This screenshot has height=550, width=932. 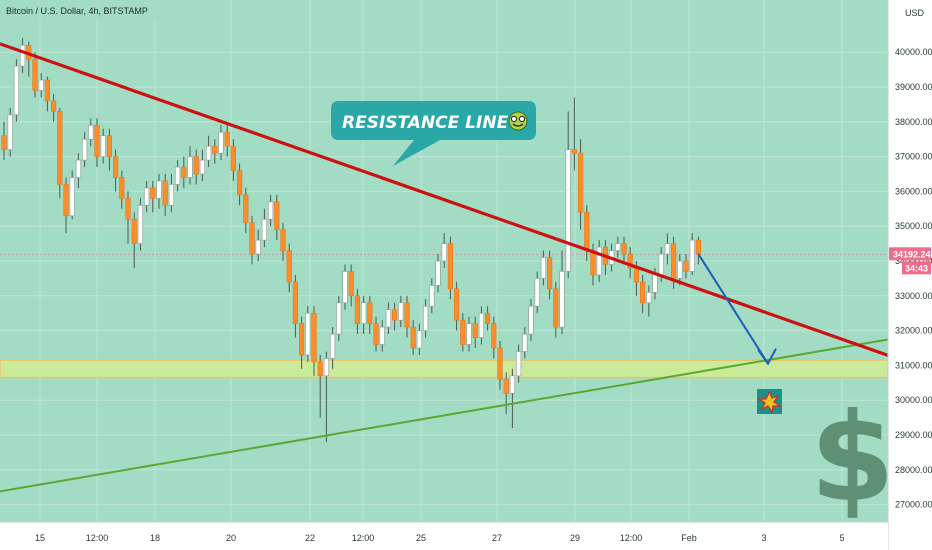 I want to click on time-tick-label: 22, so click(x=310, y=538).